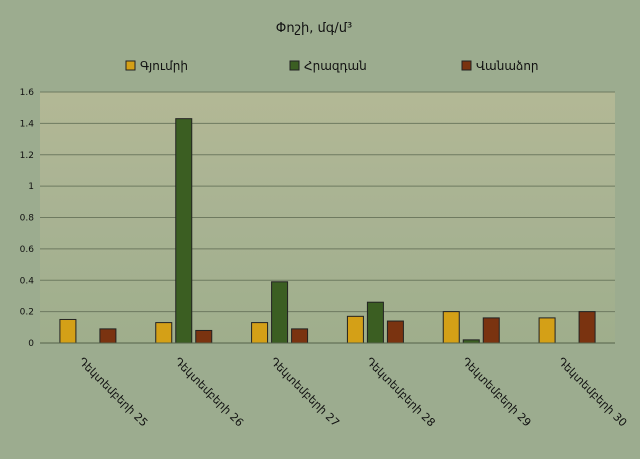 This screenshot has height=459, width=640. Describe the element at coordinates (31, 344) in the screenshot. I see `y-tick-label: 0` at that location.